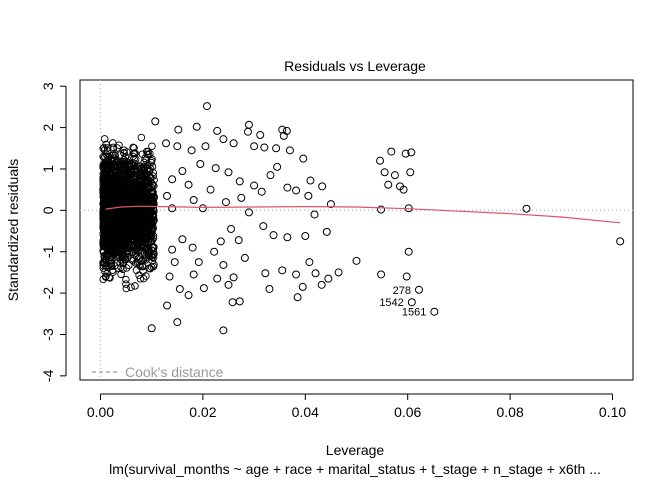  Describe the element at coordinates (48, 169) in the screenshot. I see `y-tick-label: 1` at that location.